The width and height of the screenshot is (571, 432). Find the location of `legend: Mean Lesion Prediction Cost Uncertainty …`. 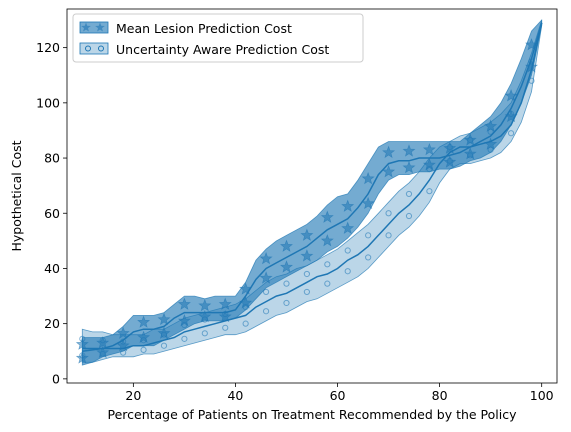

legend: Mean Lesion Prediction Cost Uncertainty … is located at coordinates (218, 38).